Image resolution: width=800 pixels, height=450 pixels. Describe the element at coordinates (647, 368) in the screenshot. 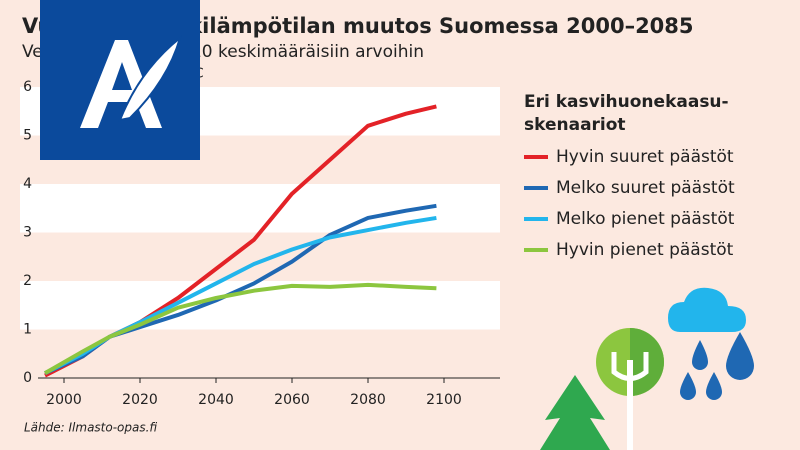

I see `decoration` at that location.